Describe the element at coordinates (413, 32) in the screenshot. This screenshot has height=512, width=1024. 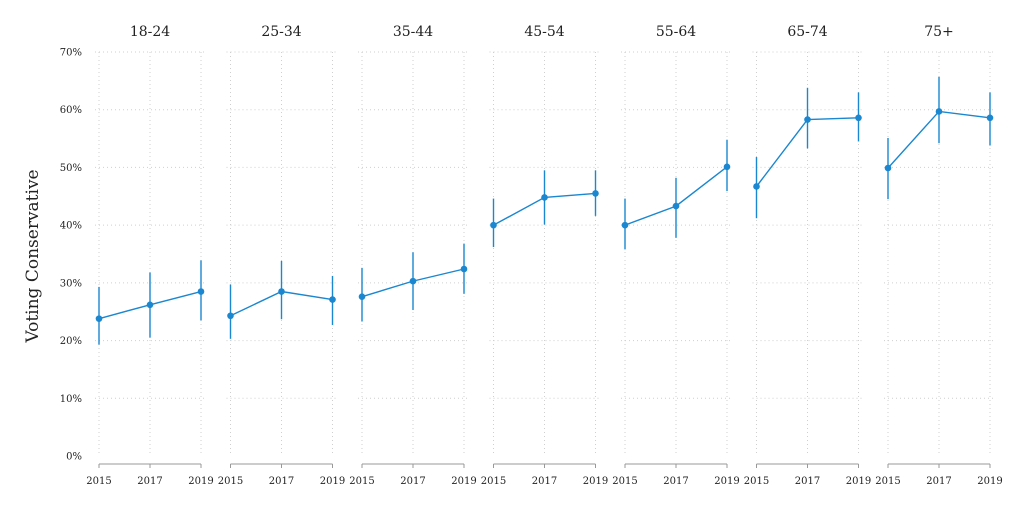
I see `facet-title: 35-44` at that location.